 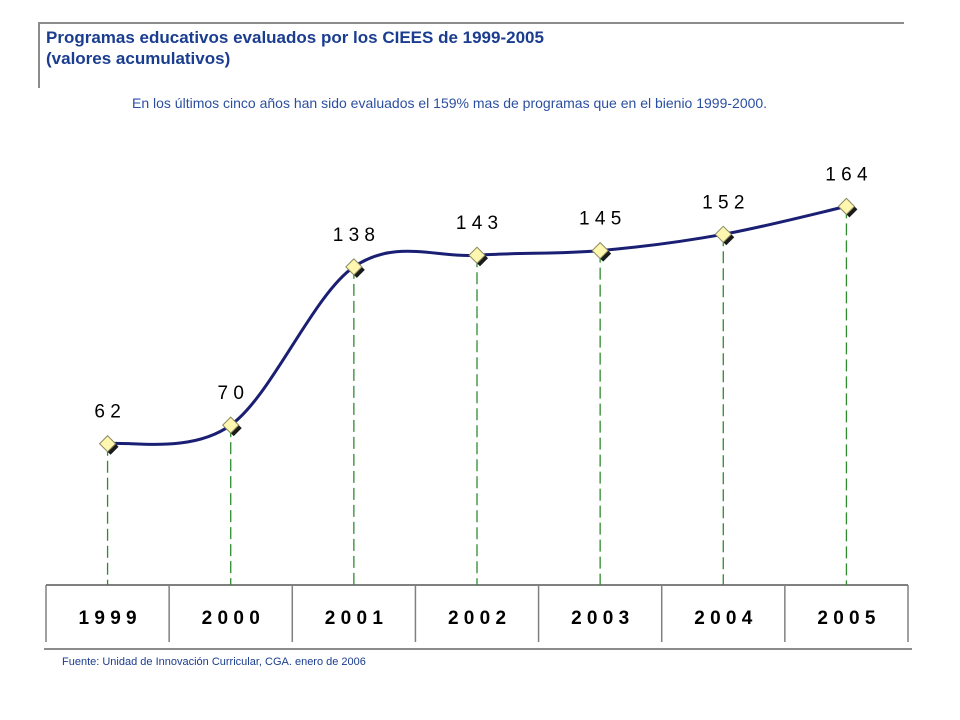 What do you see at coordinates (478, 649) in the screenshot?
I see `source-divider` at bounding box center [478, 649].